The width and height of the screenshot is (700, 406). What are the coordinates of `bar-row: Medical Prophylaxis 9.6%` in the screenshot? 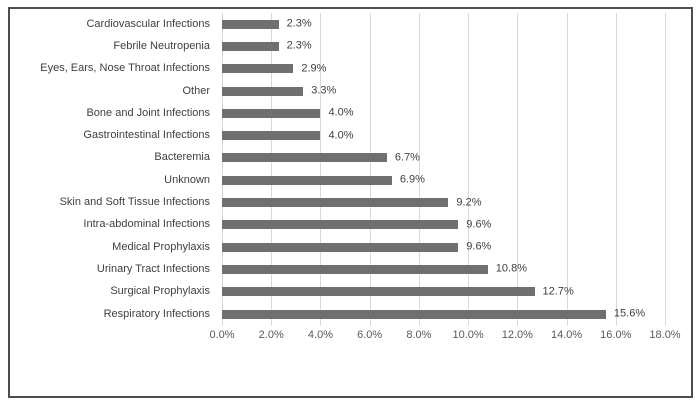 It's located at (350, 247).